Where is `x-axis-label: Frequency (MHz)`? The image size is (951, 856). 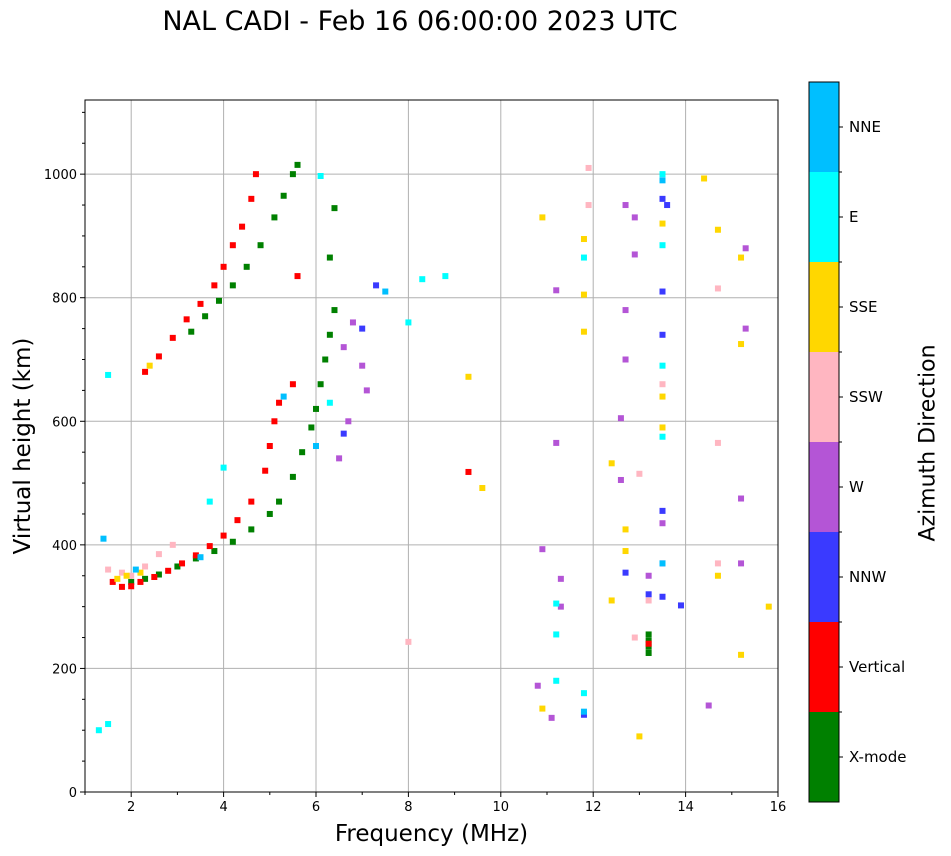
x-axis-label: Frequency (MHz) is located at coordinates (431, 834).